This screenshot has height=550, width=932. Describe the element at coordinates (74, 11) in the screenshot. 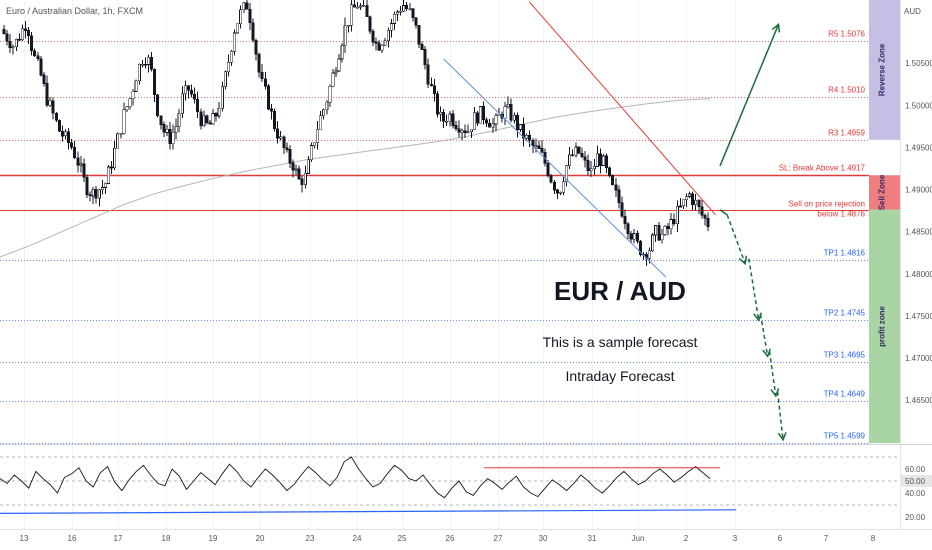

I see `symbol-label: Euro / Australian Dollar, 1h, FXCM` at that location.